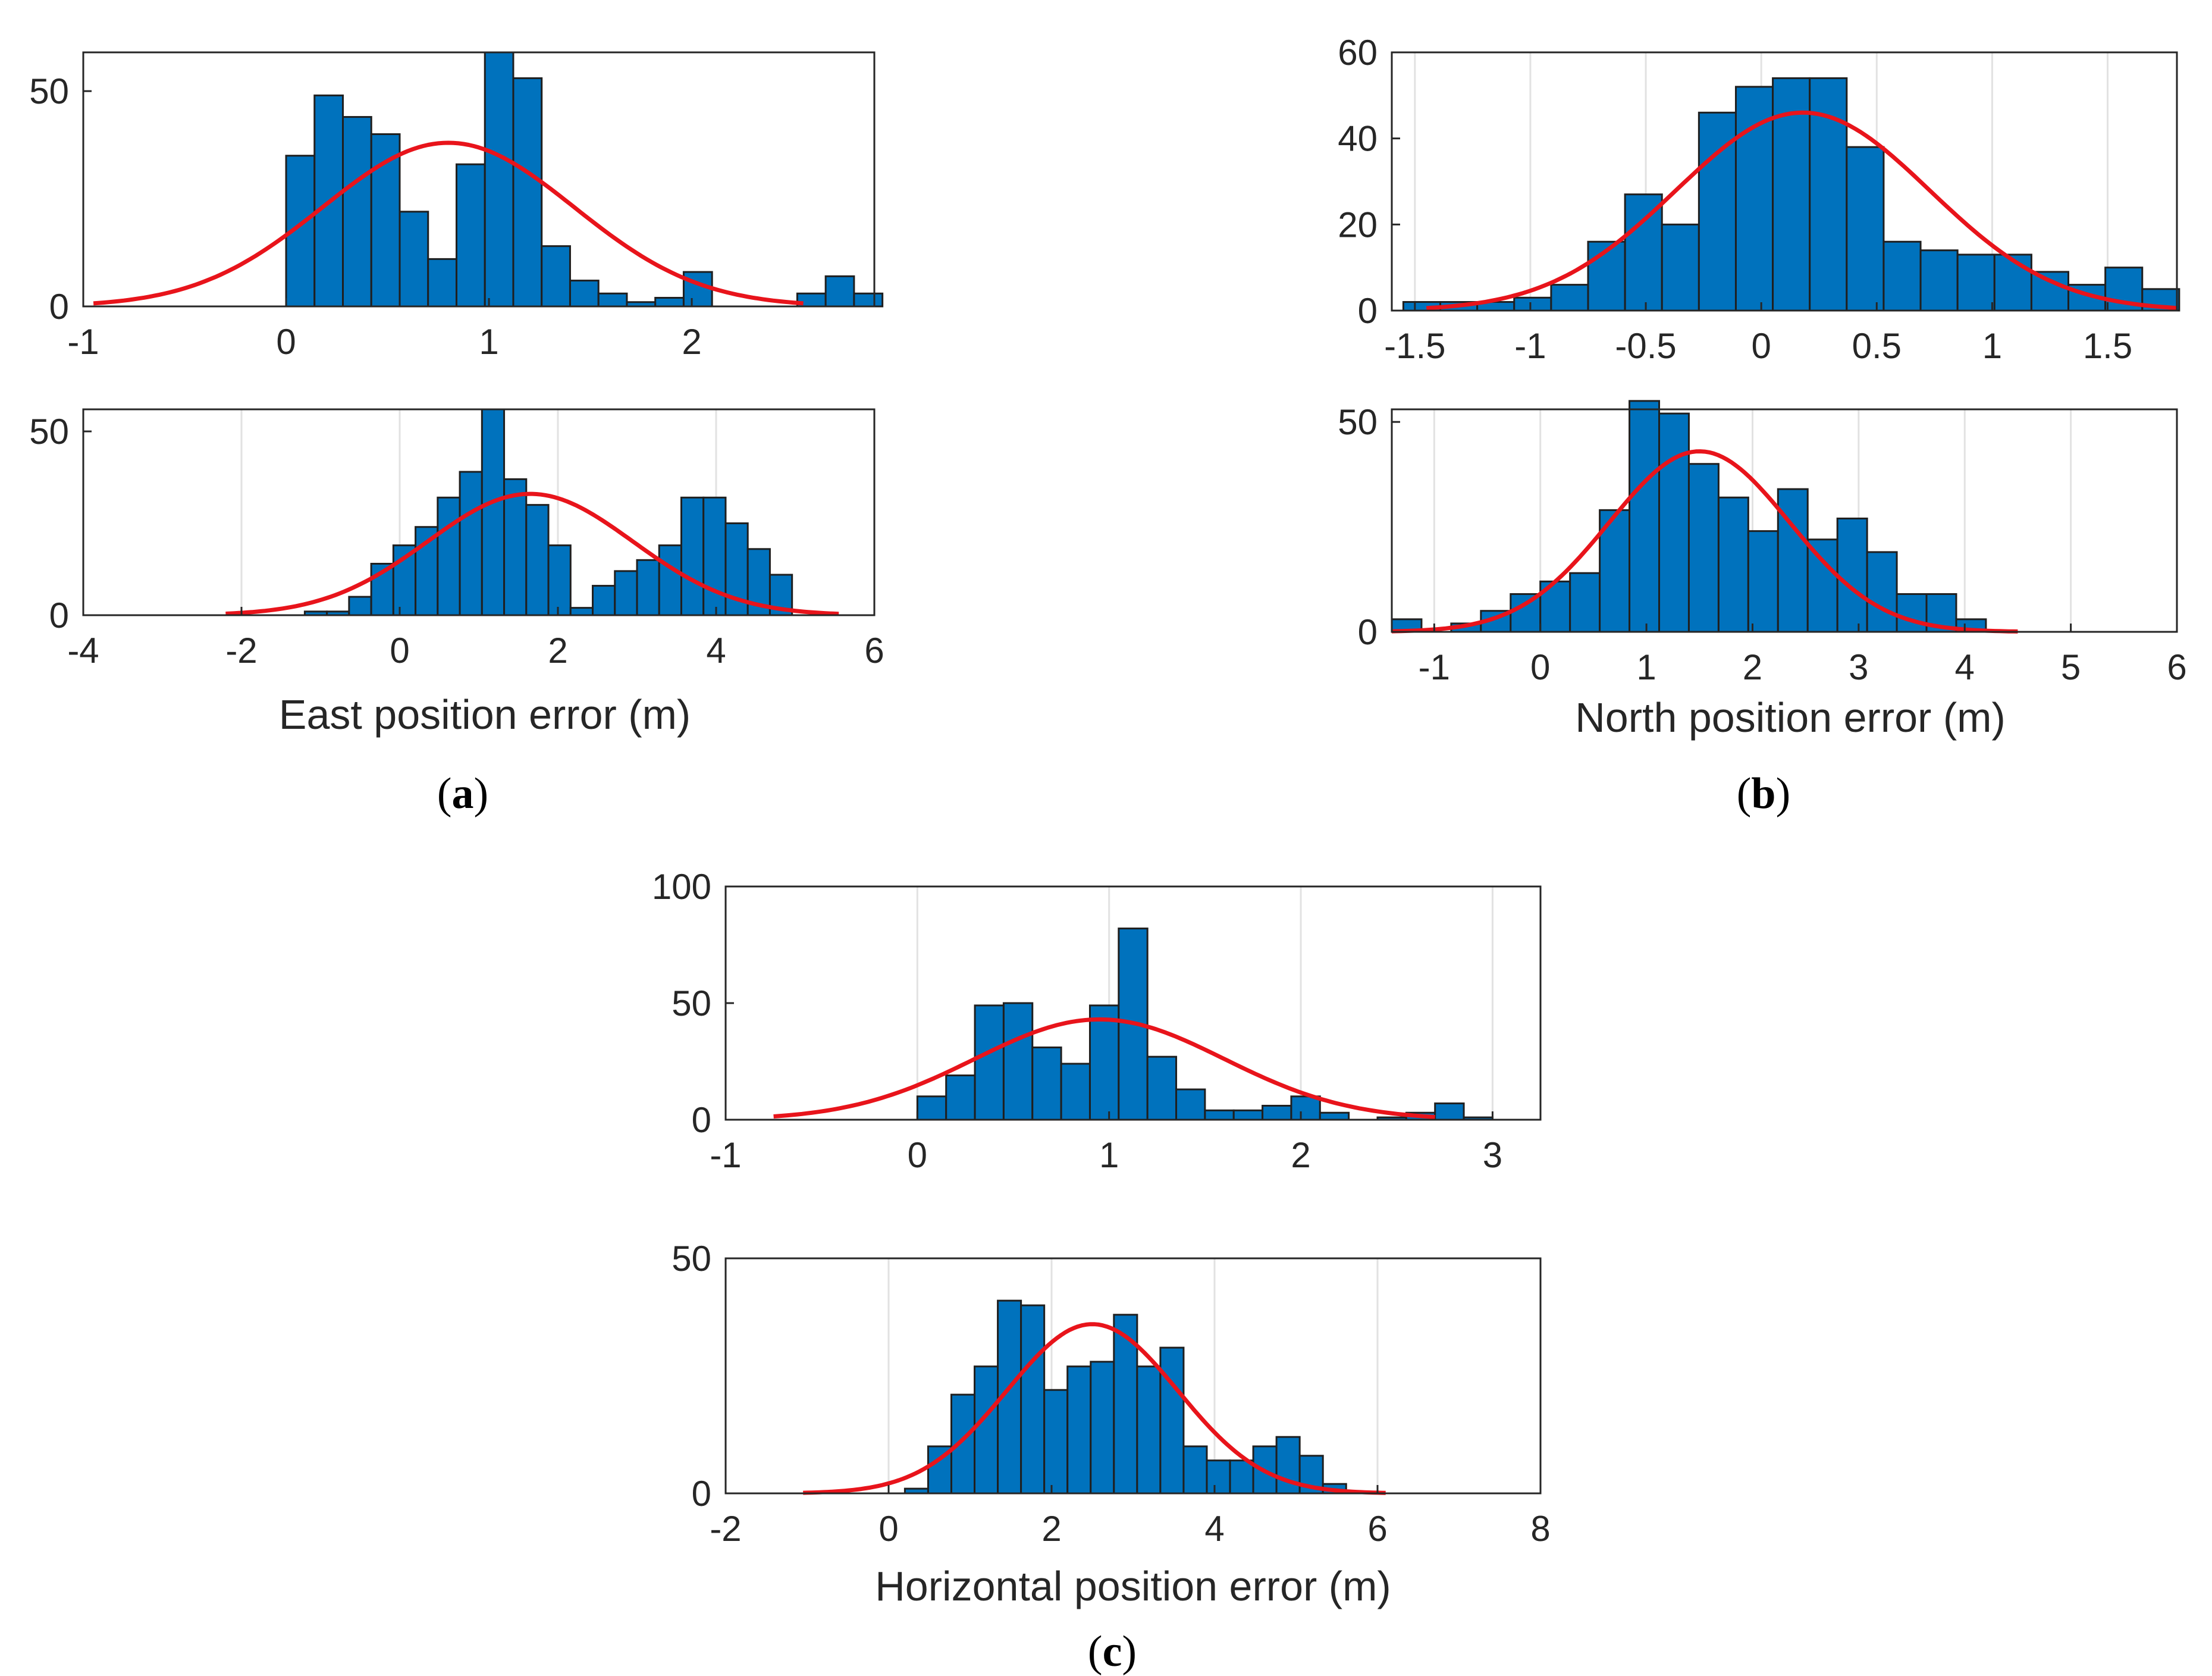 The height and width of the screenshot is (1676, 2212). What do you see at coordinates (1965, 667) in the screenshot?
I see `xtick-label-b2-5: 4` at bounding box center [1965, 667].